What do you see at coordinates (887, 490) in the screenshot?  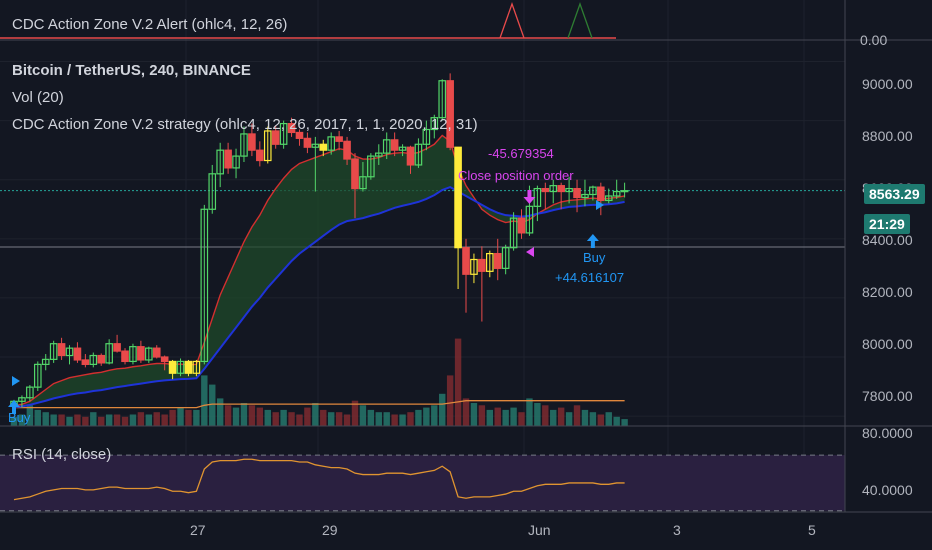 I see `rsi-axis-bottom: 40.0000` at bounding box center [887, 490].